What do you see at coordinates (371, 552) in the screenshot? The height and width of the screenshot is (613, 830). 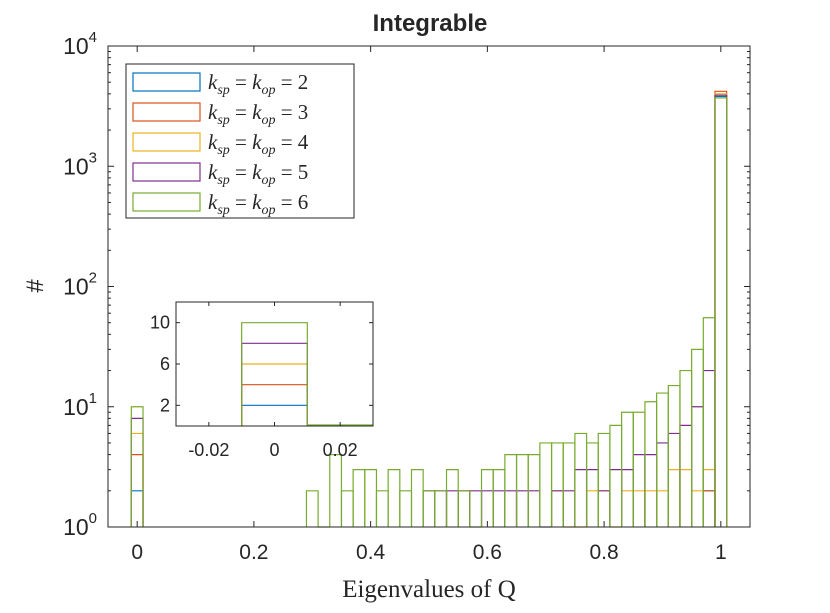 I see `x-tick-label-2: 0.4` at bounding box center [371, 552].